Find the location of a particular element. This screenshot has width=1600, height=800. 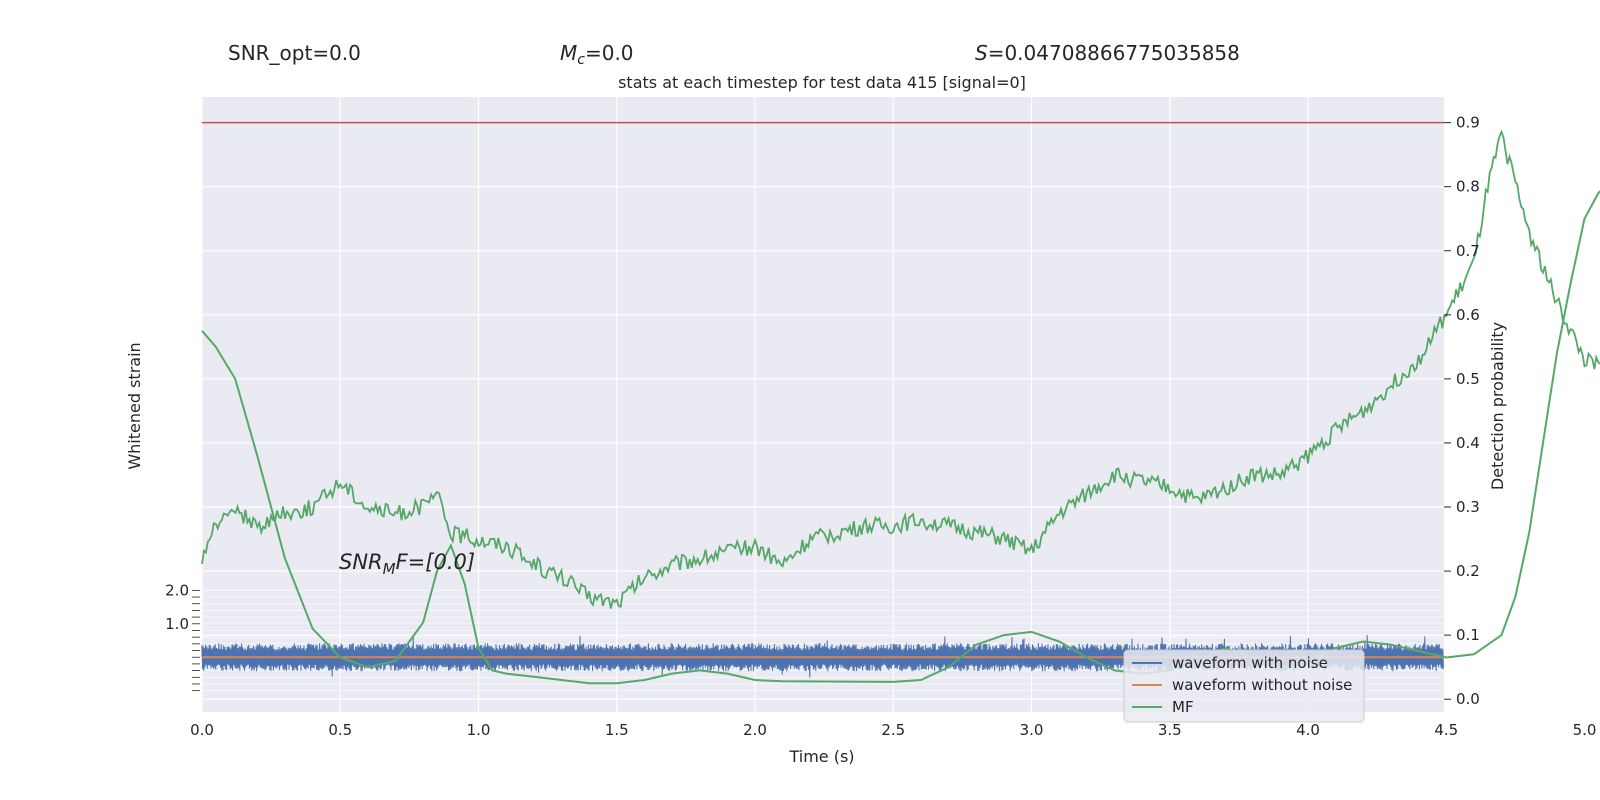

left-tick-label: 1.0 is located at coordinates (177, 624).